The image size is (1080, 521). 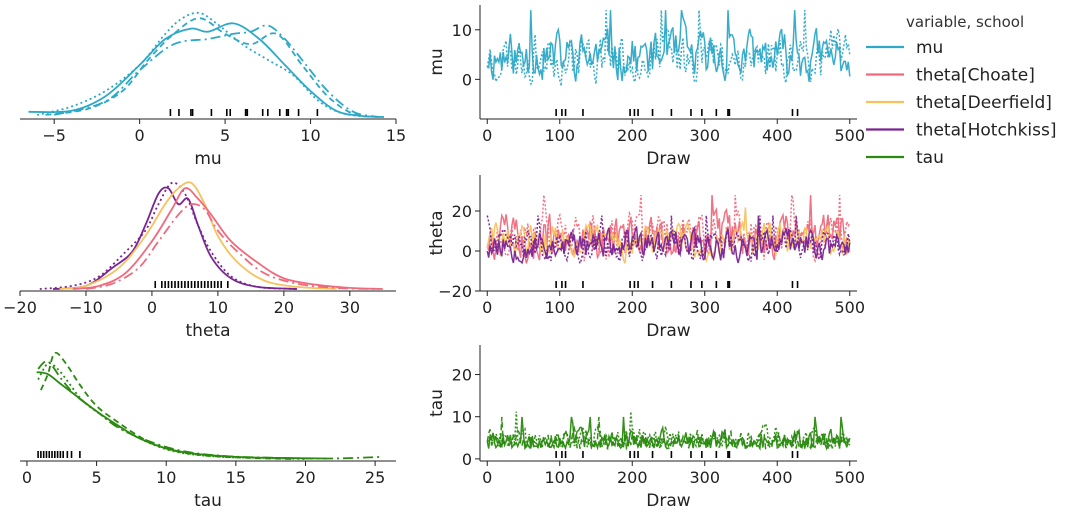 I want to click on theta-density-xtick-label: −20, so click(x=20, y=307).